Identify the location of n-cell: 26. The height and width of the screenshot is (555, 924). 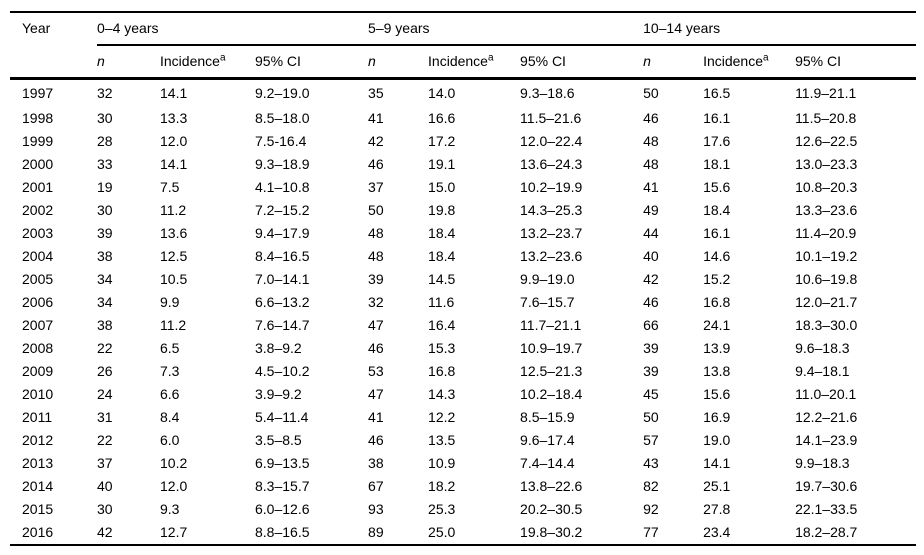
(105, 371).